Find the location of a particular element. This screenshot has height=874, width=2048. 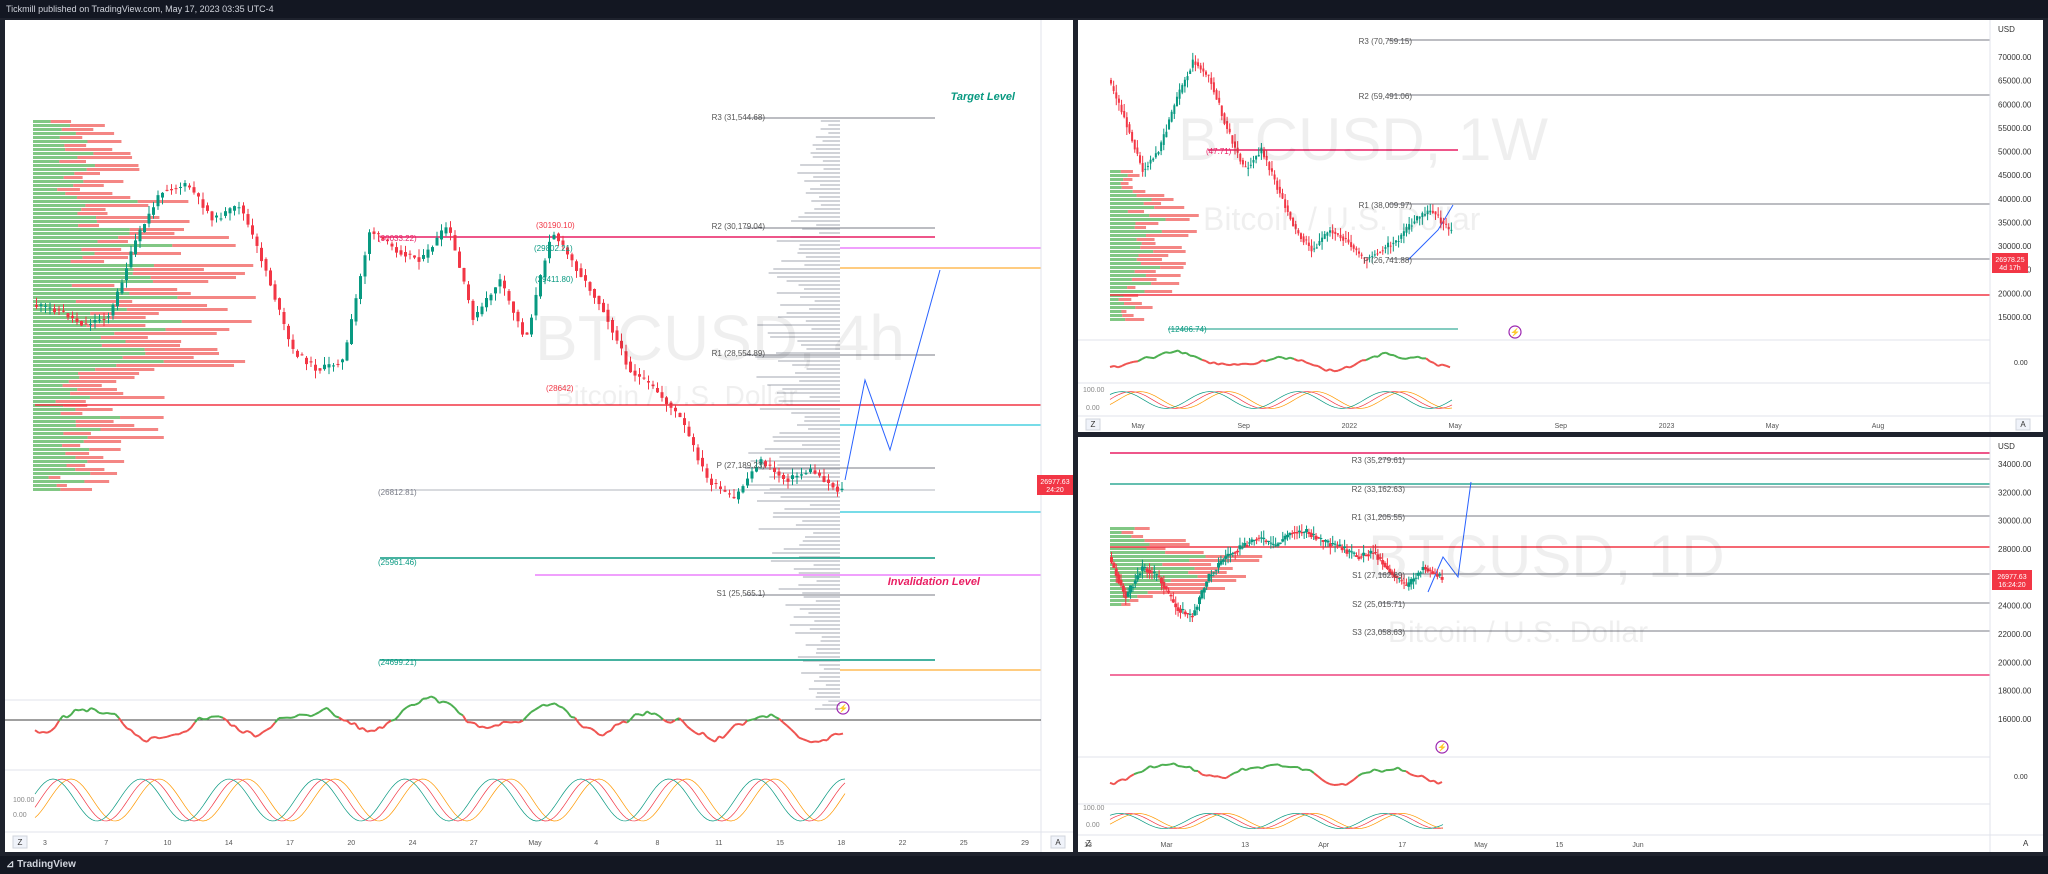

level-label: (26812.81) is located at coordinates (397, 492).